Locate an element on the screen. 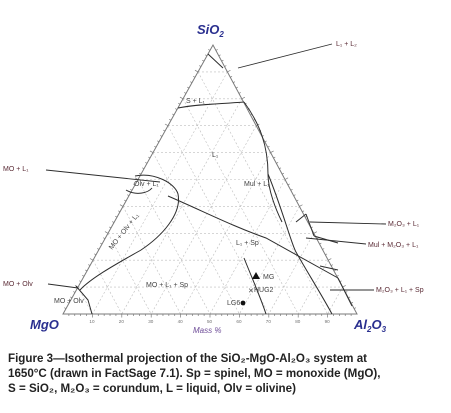 This screenshot has height=413, width=451. point-mg-label: MG is located at coordinates (268, 277).